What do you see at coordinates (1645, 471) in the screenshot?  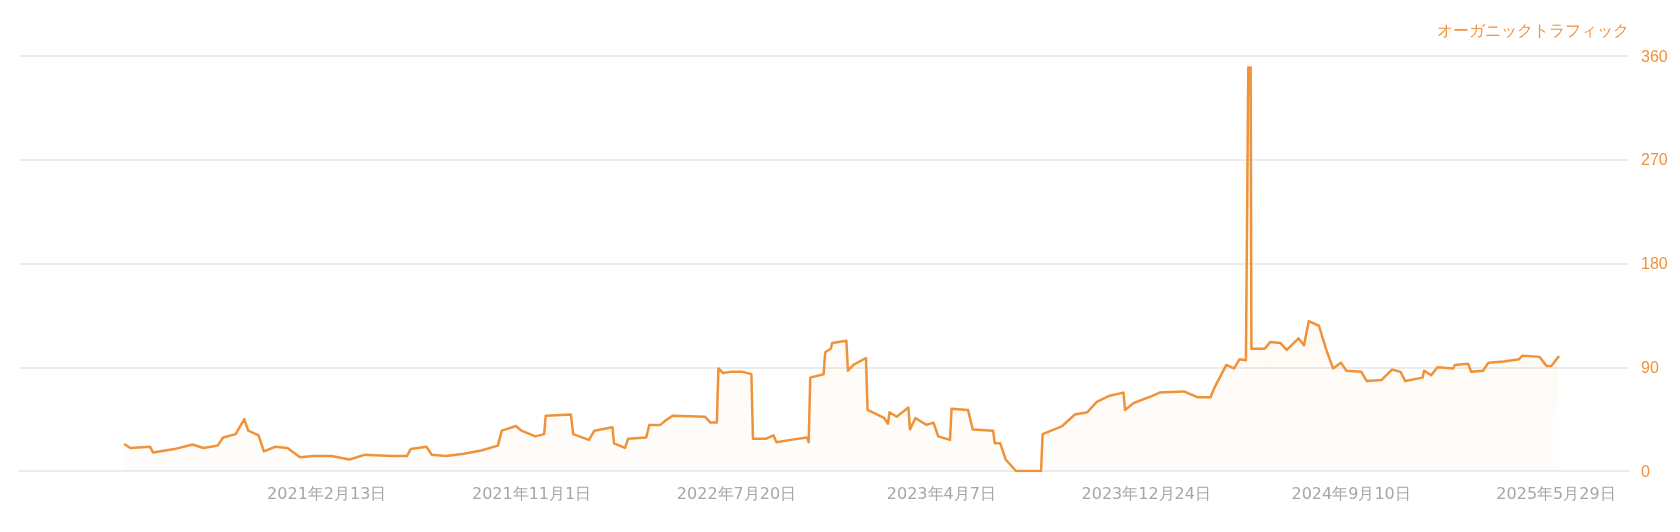 I see `y-tick-label: 0` at bounding box center [1645, 471].